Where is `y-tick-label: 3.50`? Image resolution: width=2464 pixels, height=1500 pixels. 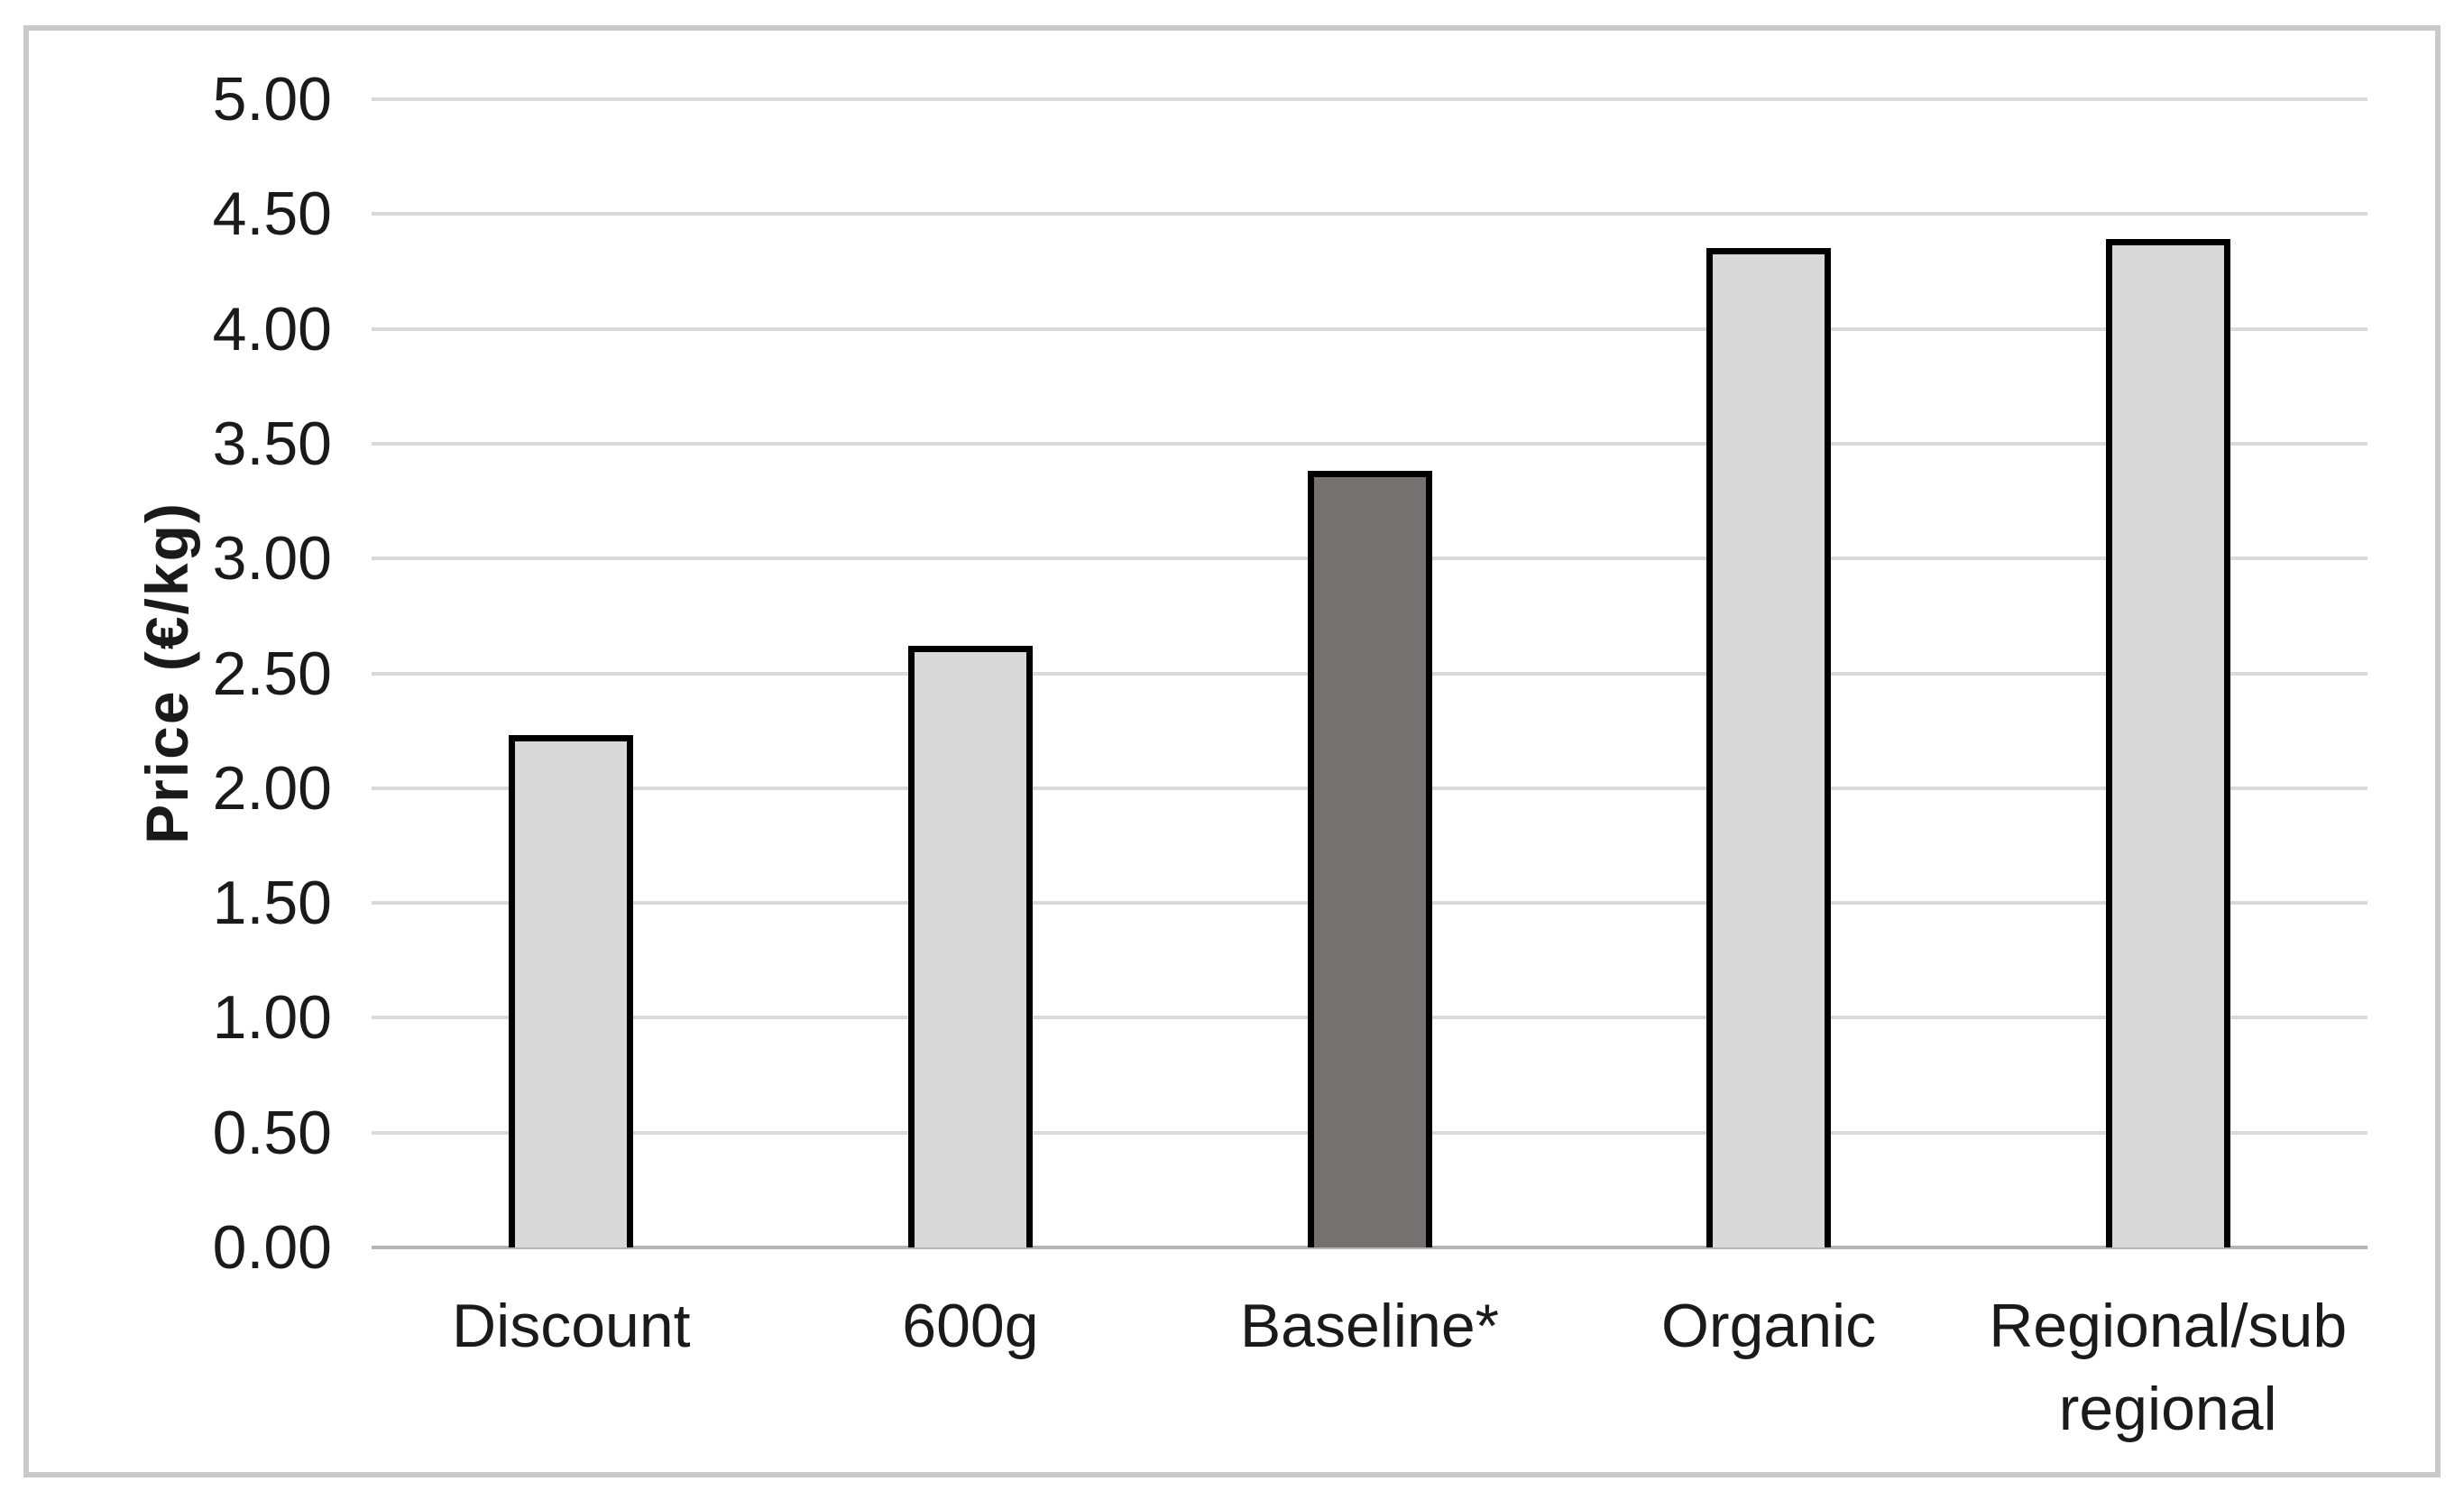 y-tick-label: 3.50 is located at coordinates (272, 443).